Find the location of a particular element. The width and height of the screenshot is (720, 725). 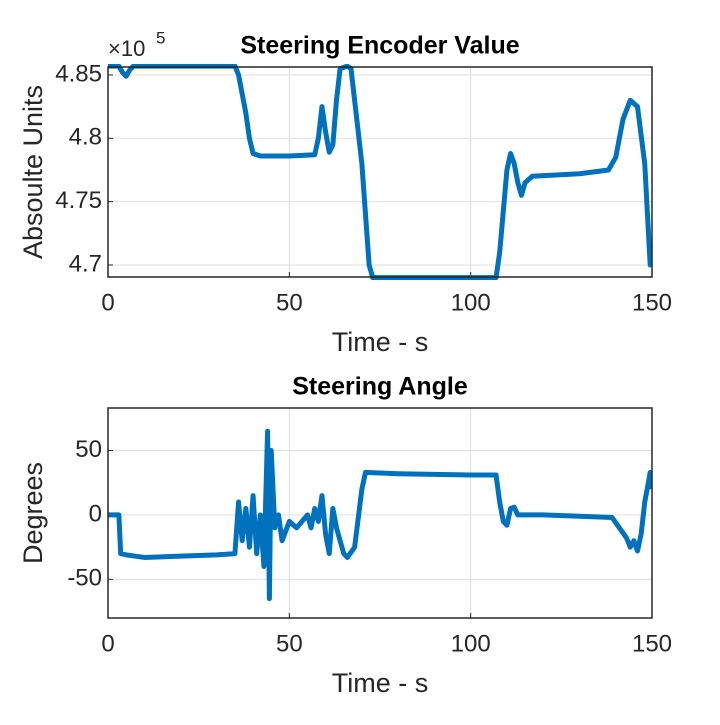

y-exponent-power: 5 is located at coordinates (160, 37).